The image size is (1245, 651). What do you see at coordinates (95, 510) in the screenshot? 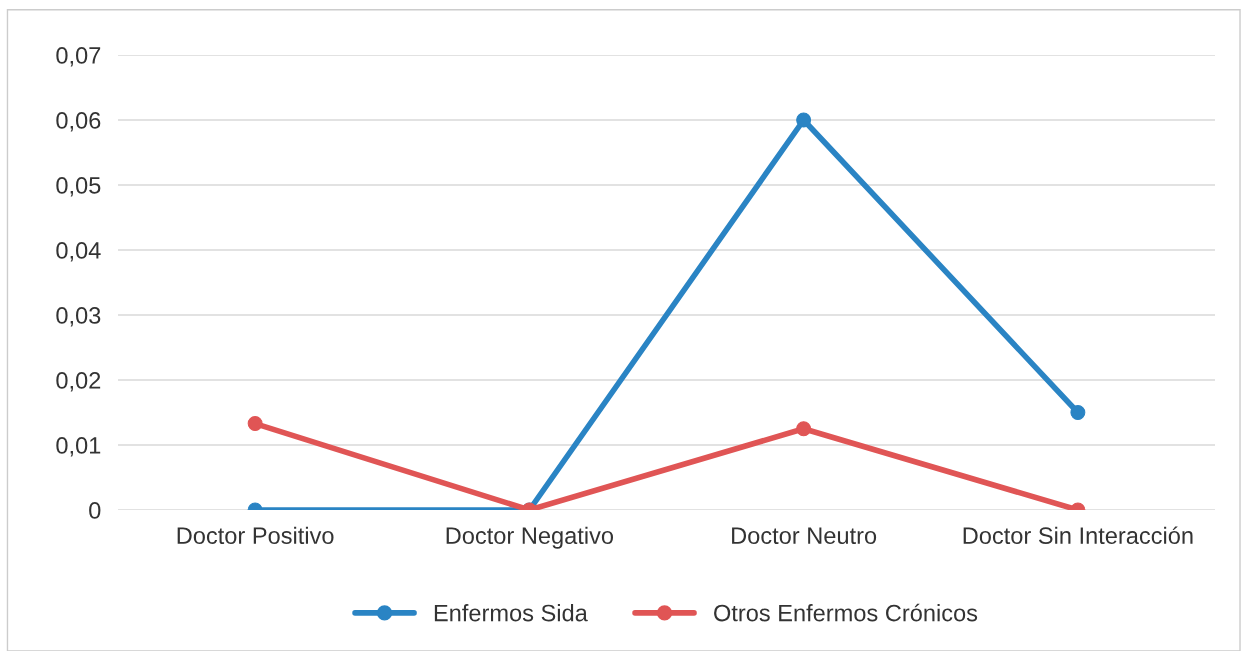
I see `y-tick-label: 0` at bounding box center [95, 510].